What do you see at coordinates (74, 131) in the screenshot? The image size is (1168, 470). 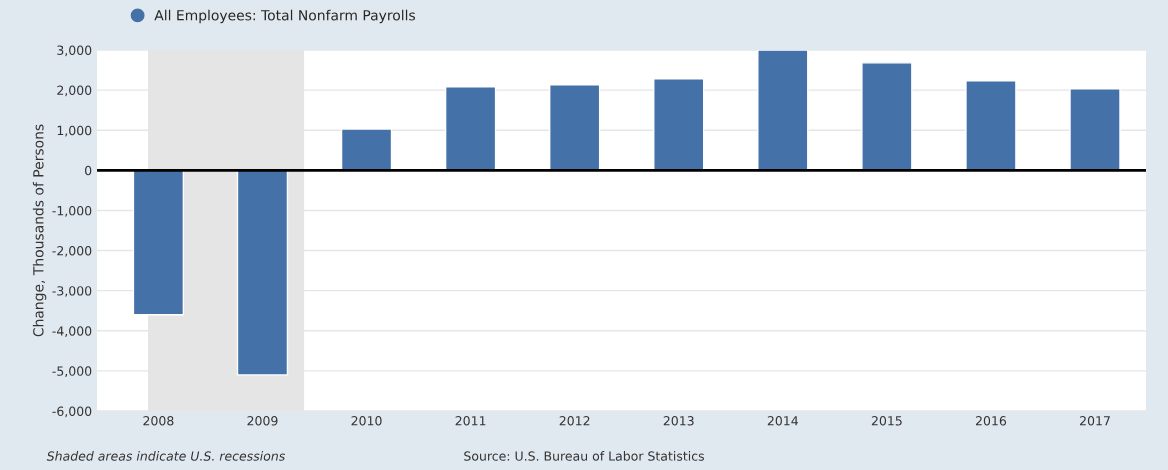 I see `y-tick-label: 1,000` at bounding box center [74, 131].